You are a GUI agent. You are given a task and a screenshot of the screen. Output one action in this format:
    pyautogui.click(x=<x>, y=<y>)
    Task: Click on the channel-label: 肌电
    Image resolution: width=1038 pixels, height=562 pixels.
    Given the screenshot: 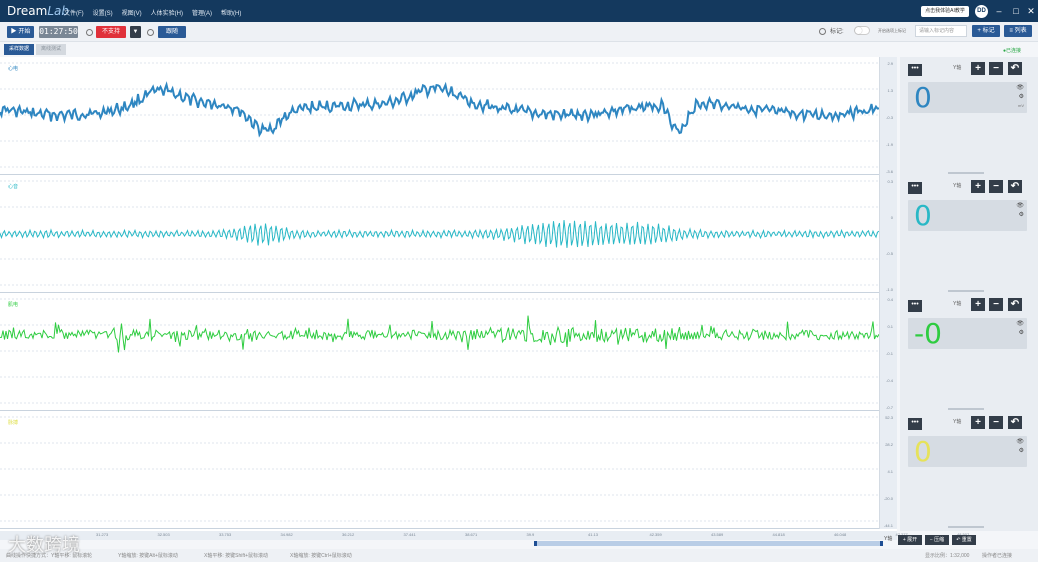 What is the action you would take?
    pyautogui.click(x=13, y=305)
    